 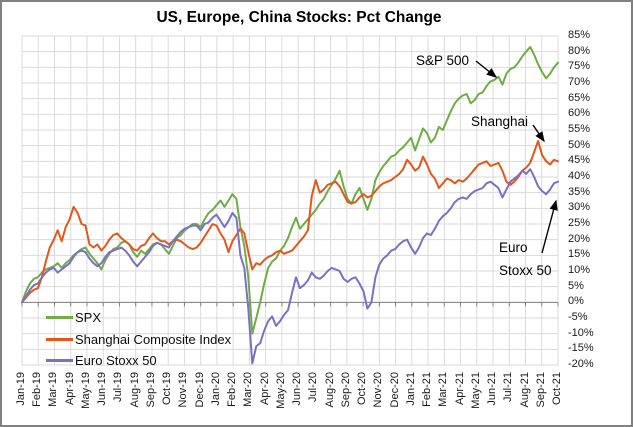 What do you see at coordinates (313, 387) in the screenshot?
I see `x-axis-label: Jul-20` at bounding box center [313, 387].